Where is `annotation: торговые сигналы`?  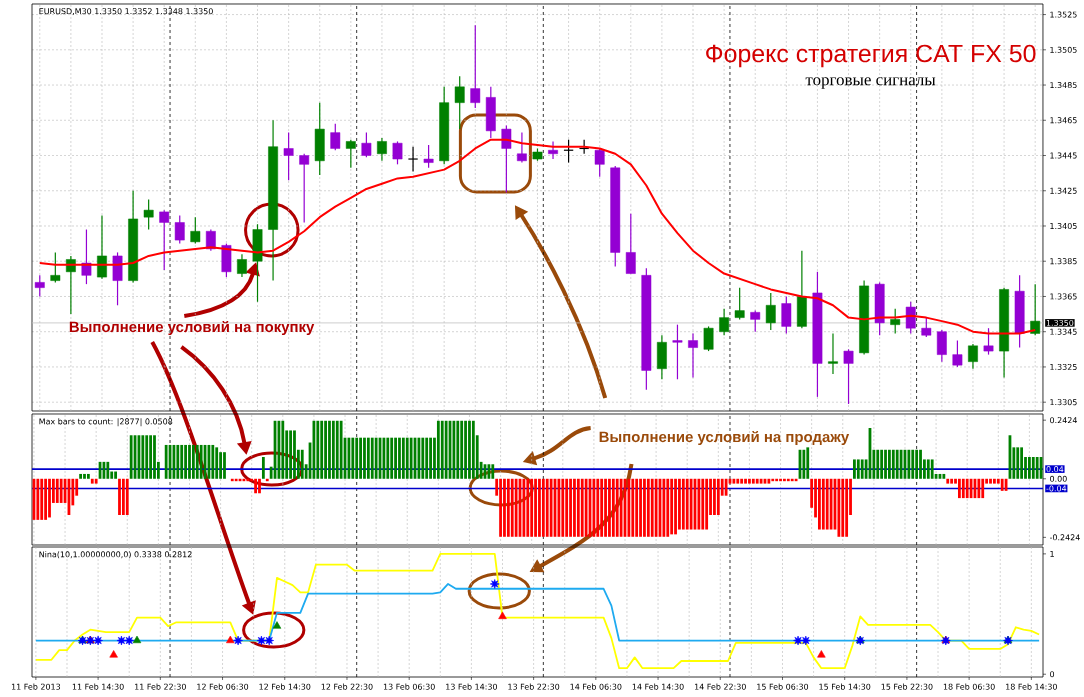
annotation: торговые сигналы is located at coordinates (870, 83).